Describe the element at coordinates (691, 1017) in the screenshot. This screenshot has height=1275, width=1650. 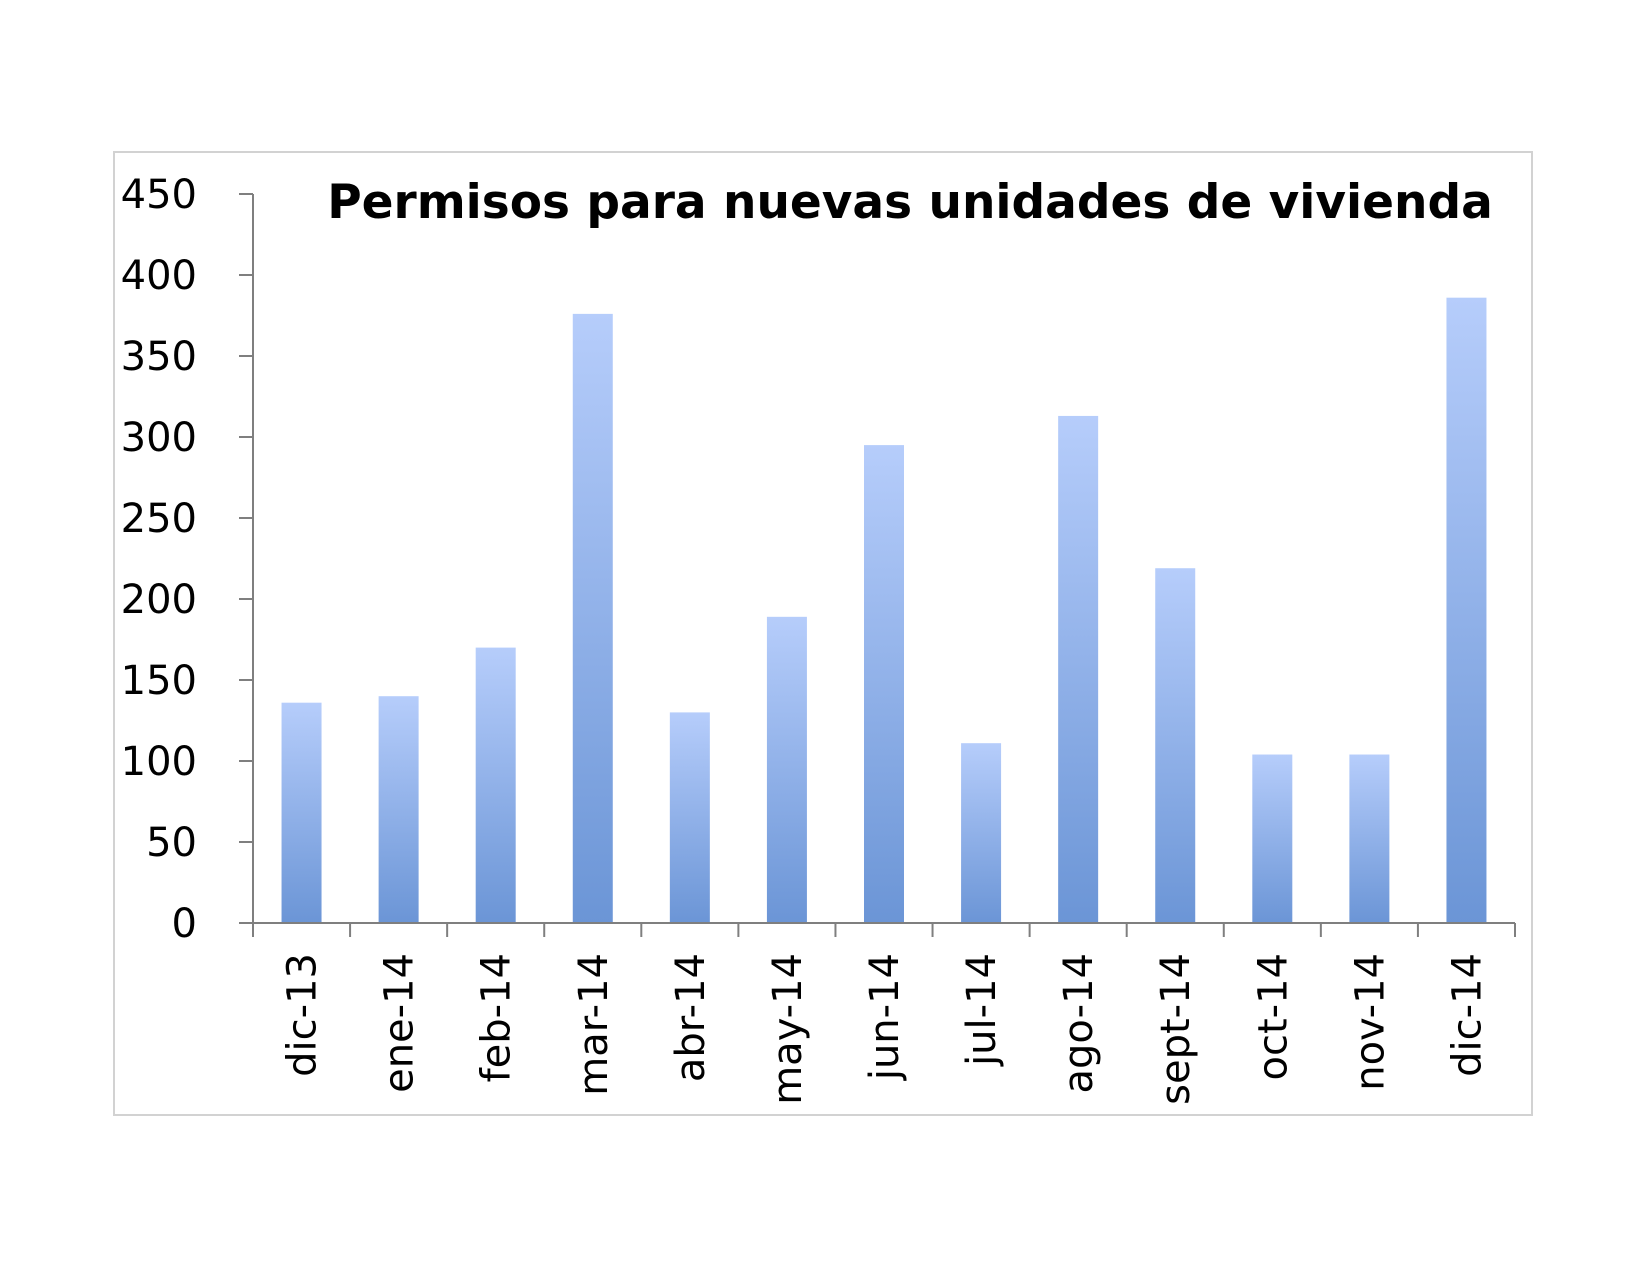
I see `x-tick-label: abr-14` at that location.